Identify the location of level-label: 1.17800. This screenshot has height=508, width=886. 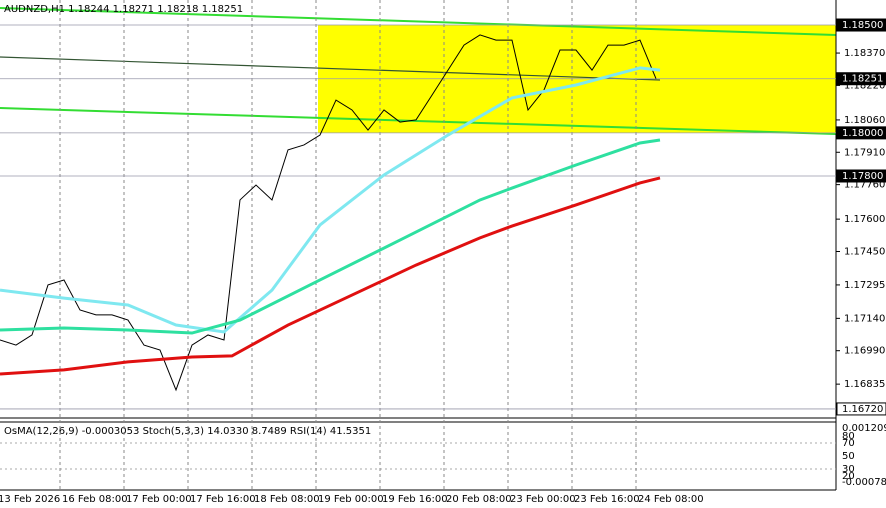
(862, 176).